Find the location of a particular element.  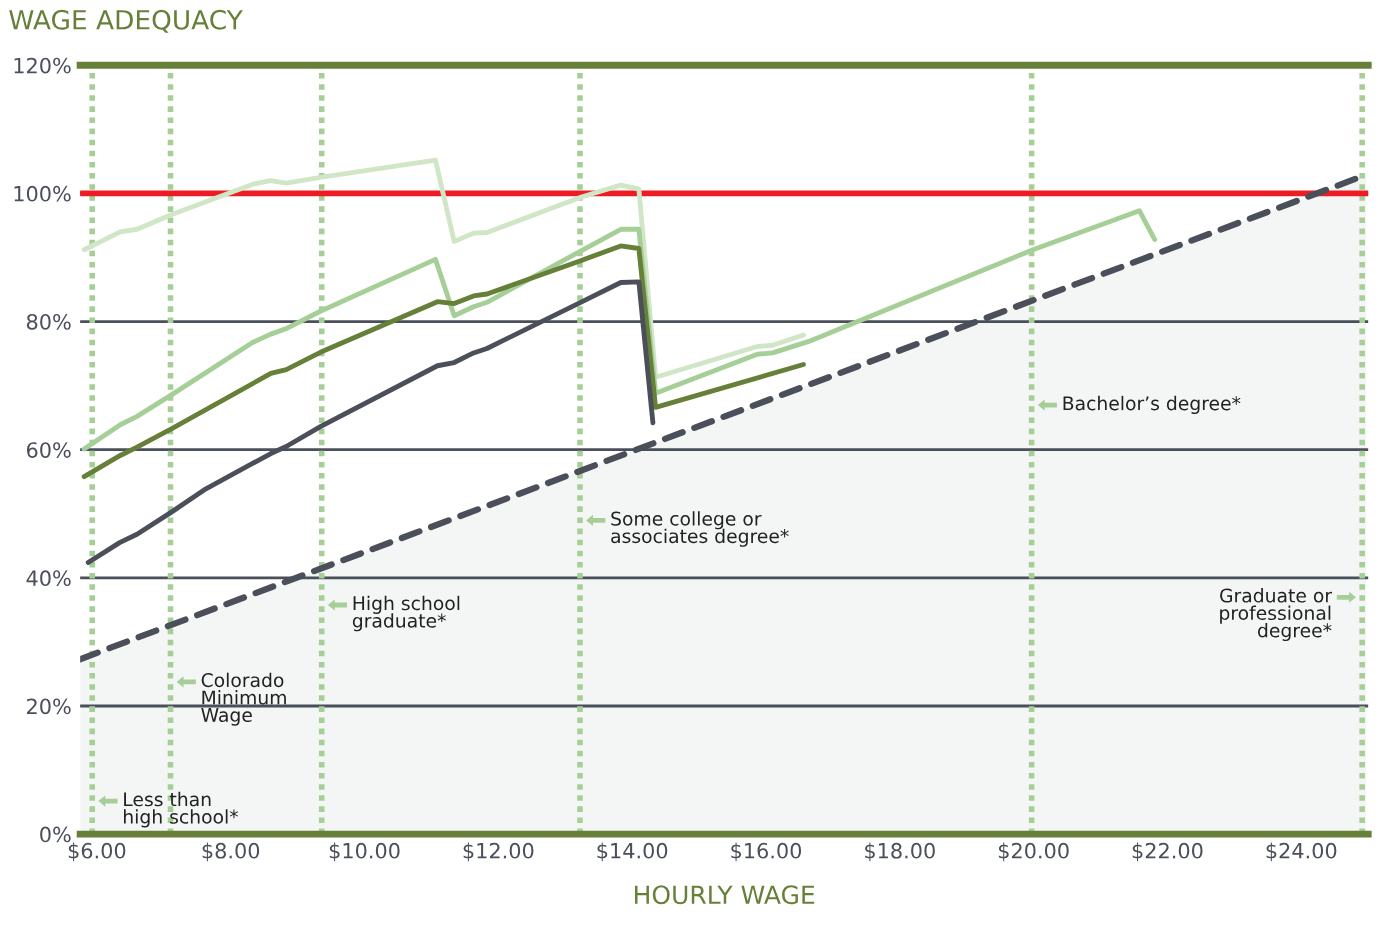

y-tick-label: 40% is located at coordinates (48, 578).